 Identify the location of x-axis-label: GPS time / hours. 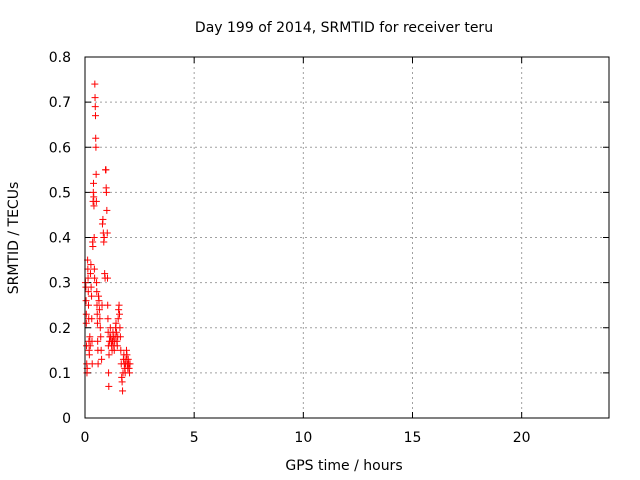
(343, 466).